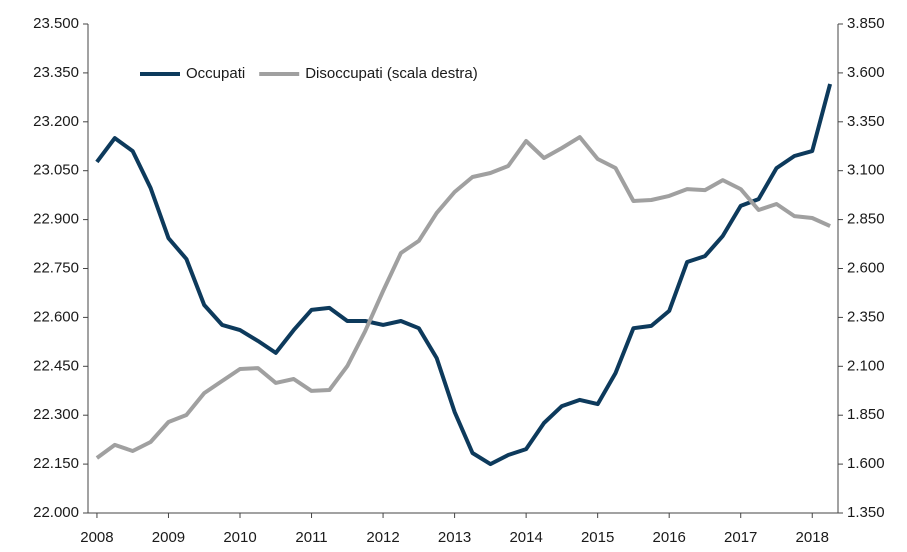  I want to click on y-tick-label: 22.150, so click(56, 463).